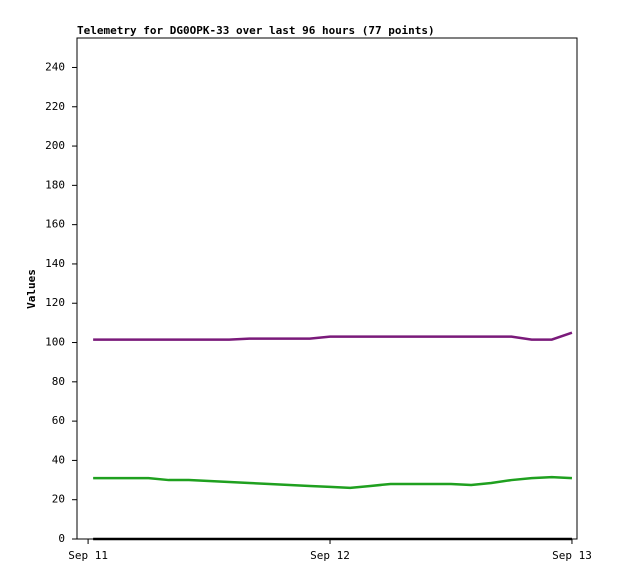  I want to click on x-tick-label: Sep 13, so click(572, 555).